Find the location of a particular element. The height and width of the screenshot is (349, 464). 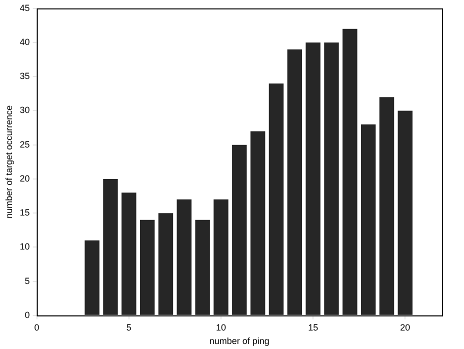

y-tick-label: 5 is located at coordinates (27, 281).